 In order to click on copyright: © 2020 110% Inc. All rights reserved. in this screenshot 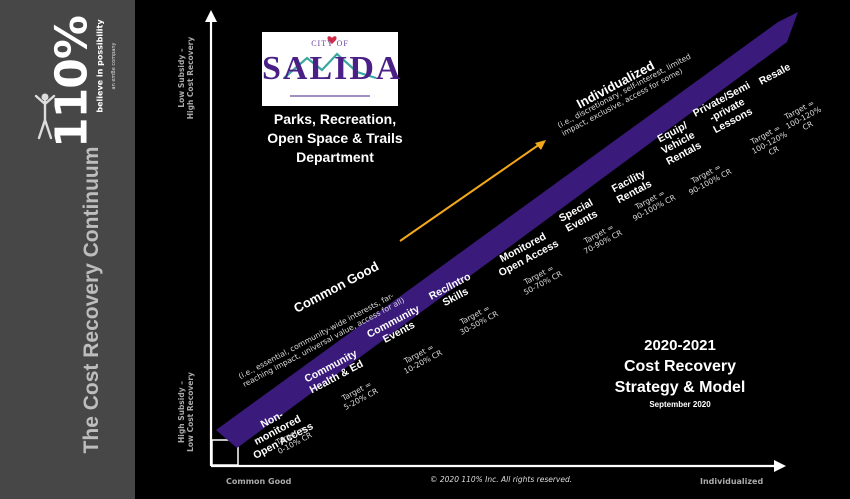, I will do `click(501, 479)`.